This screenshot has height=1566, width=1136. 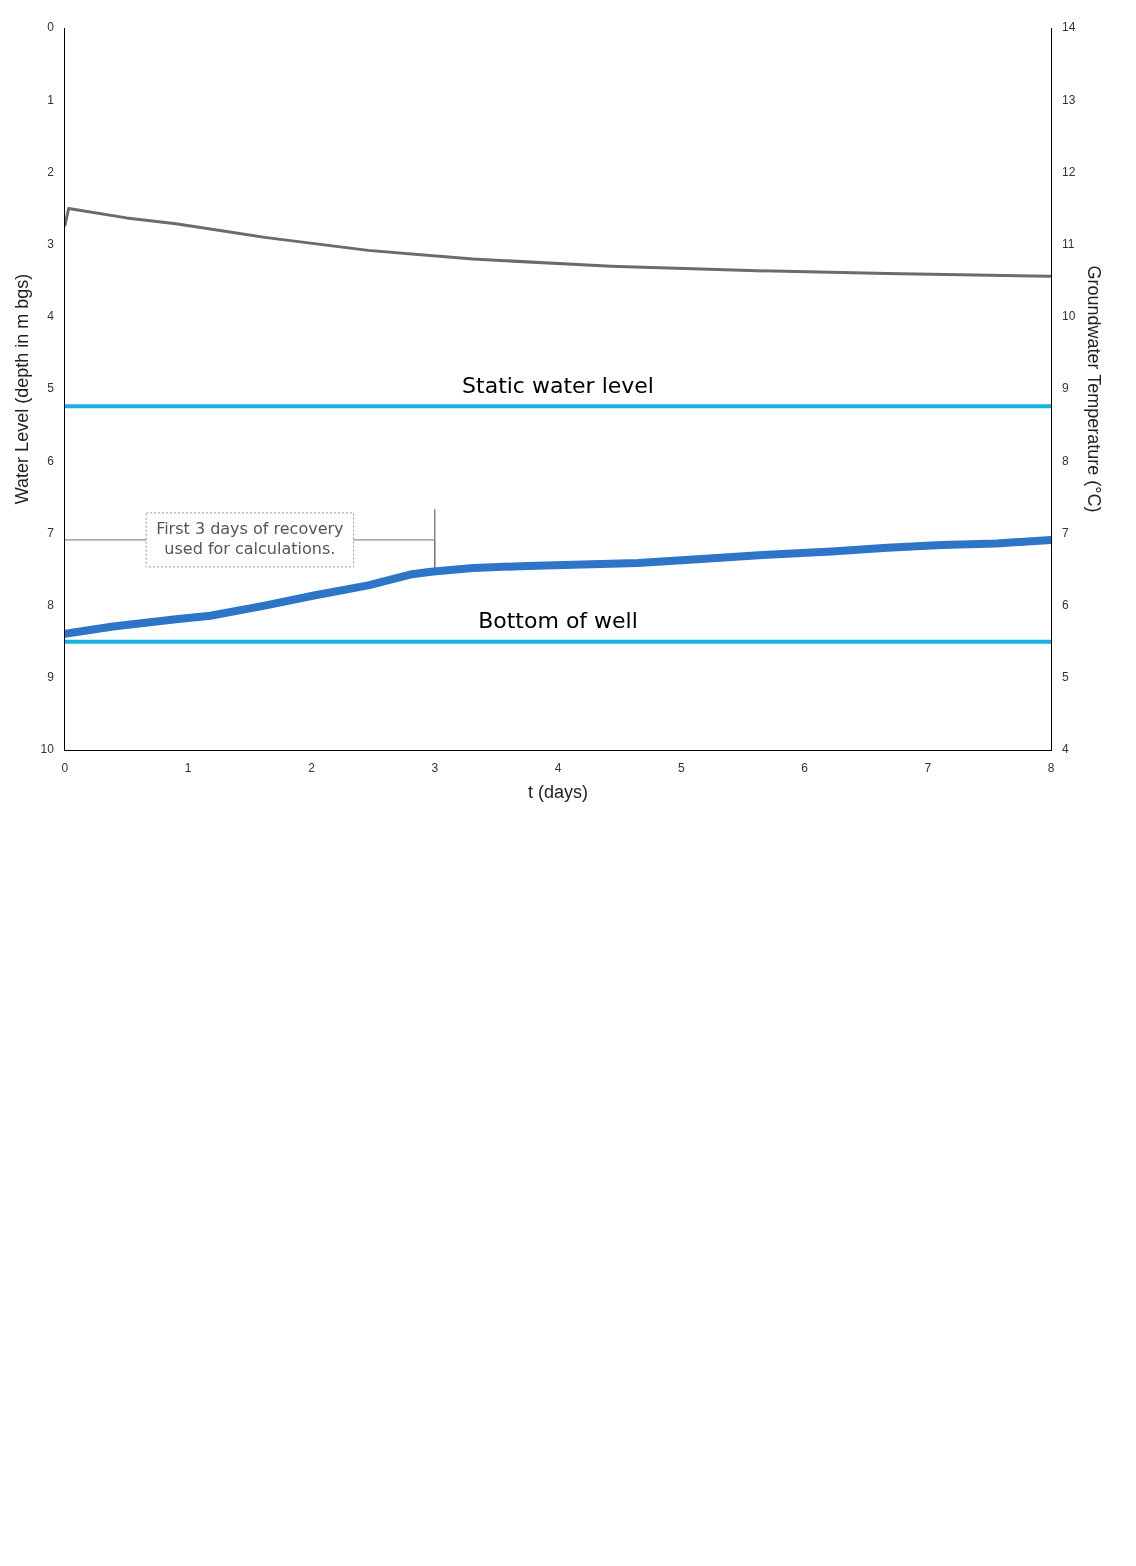 I want to click on x-tick-label: 0, so click(x=65, y=767).